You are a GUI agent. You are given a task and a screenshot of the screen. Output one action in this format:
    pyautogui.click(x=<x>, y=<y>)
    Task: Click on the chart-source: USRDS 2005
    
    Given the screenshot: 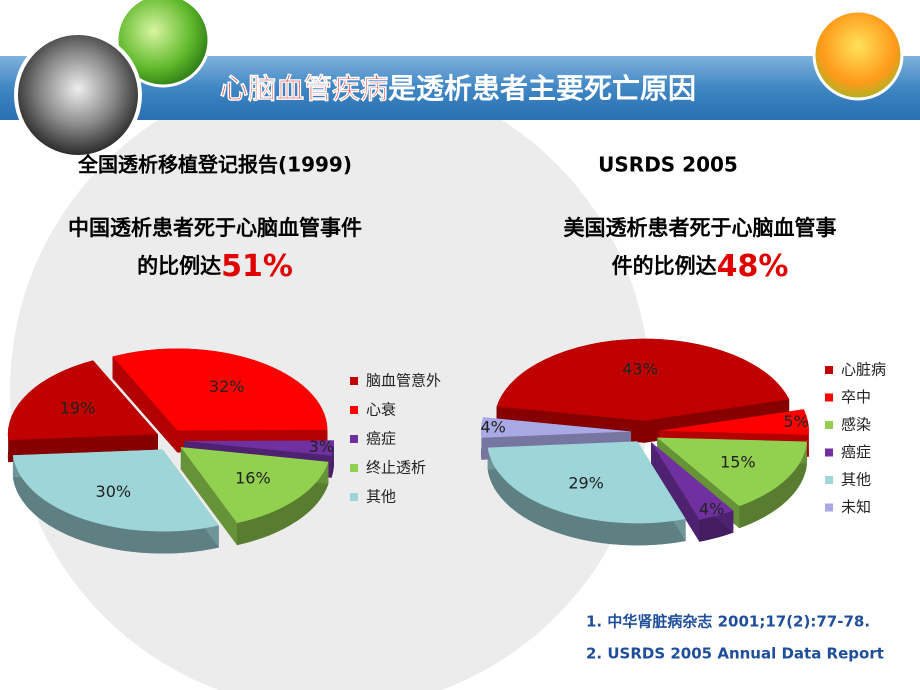 What is the action you would take?
    pyautogui.click(x=668, y=165)
    